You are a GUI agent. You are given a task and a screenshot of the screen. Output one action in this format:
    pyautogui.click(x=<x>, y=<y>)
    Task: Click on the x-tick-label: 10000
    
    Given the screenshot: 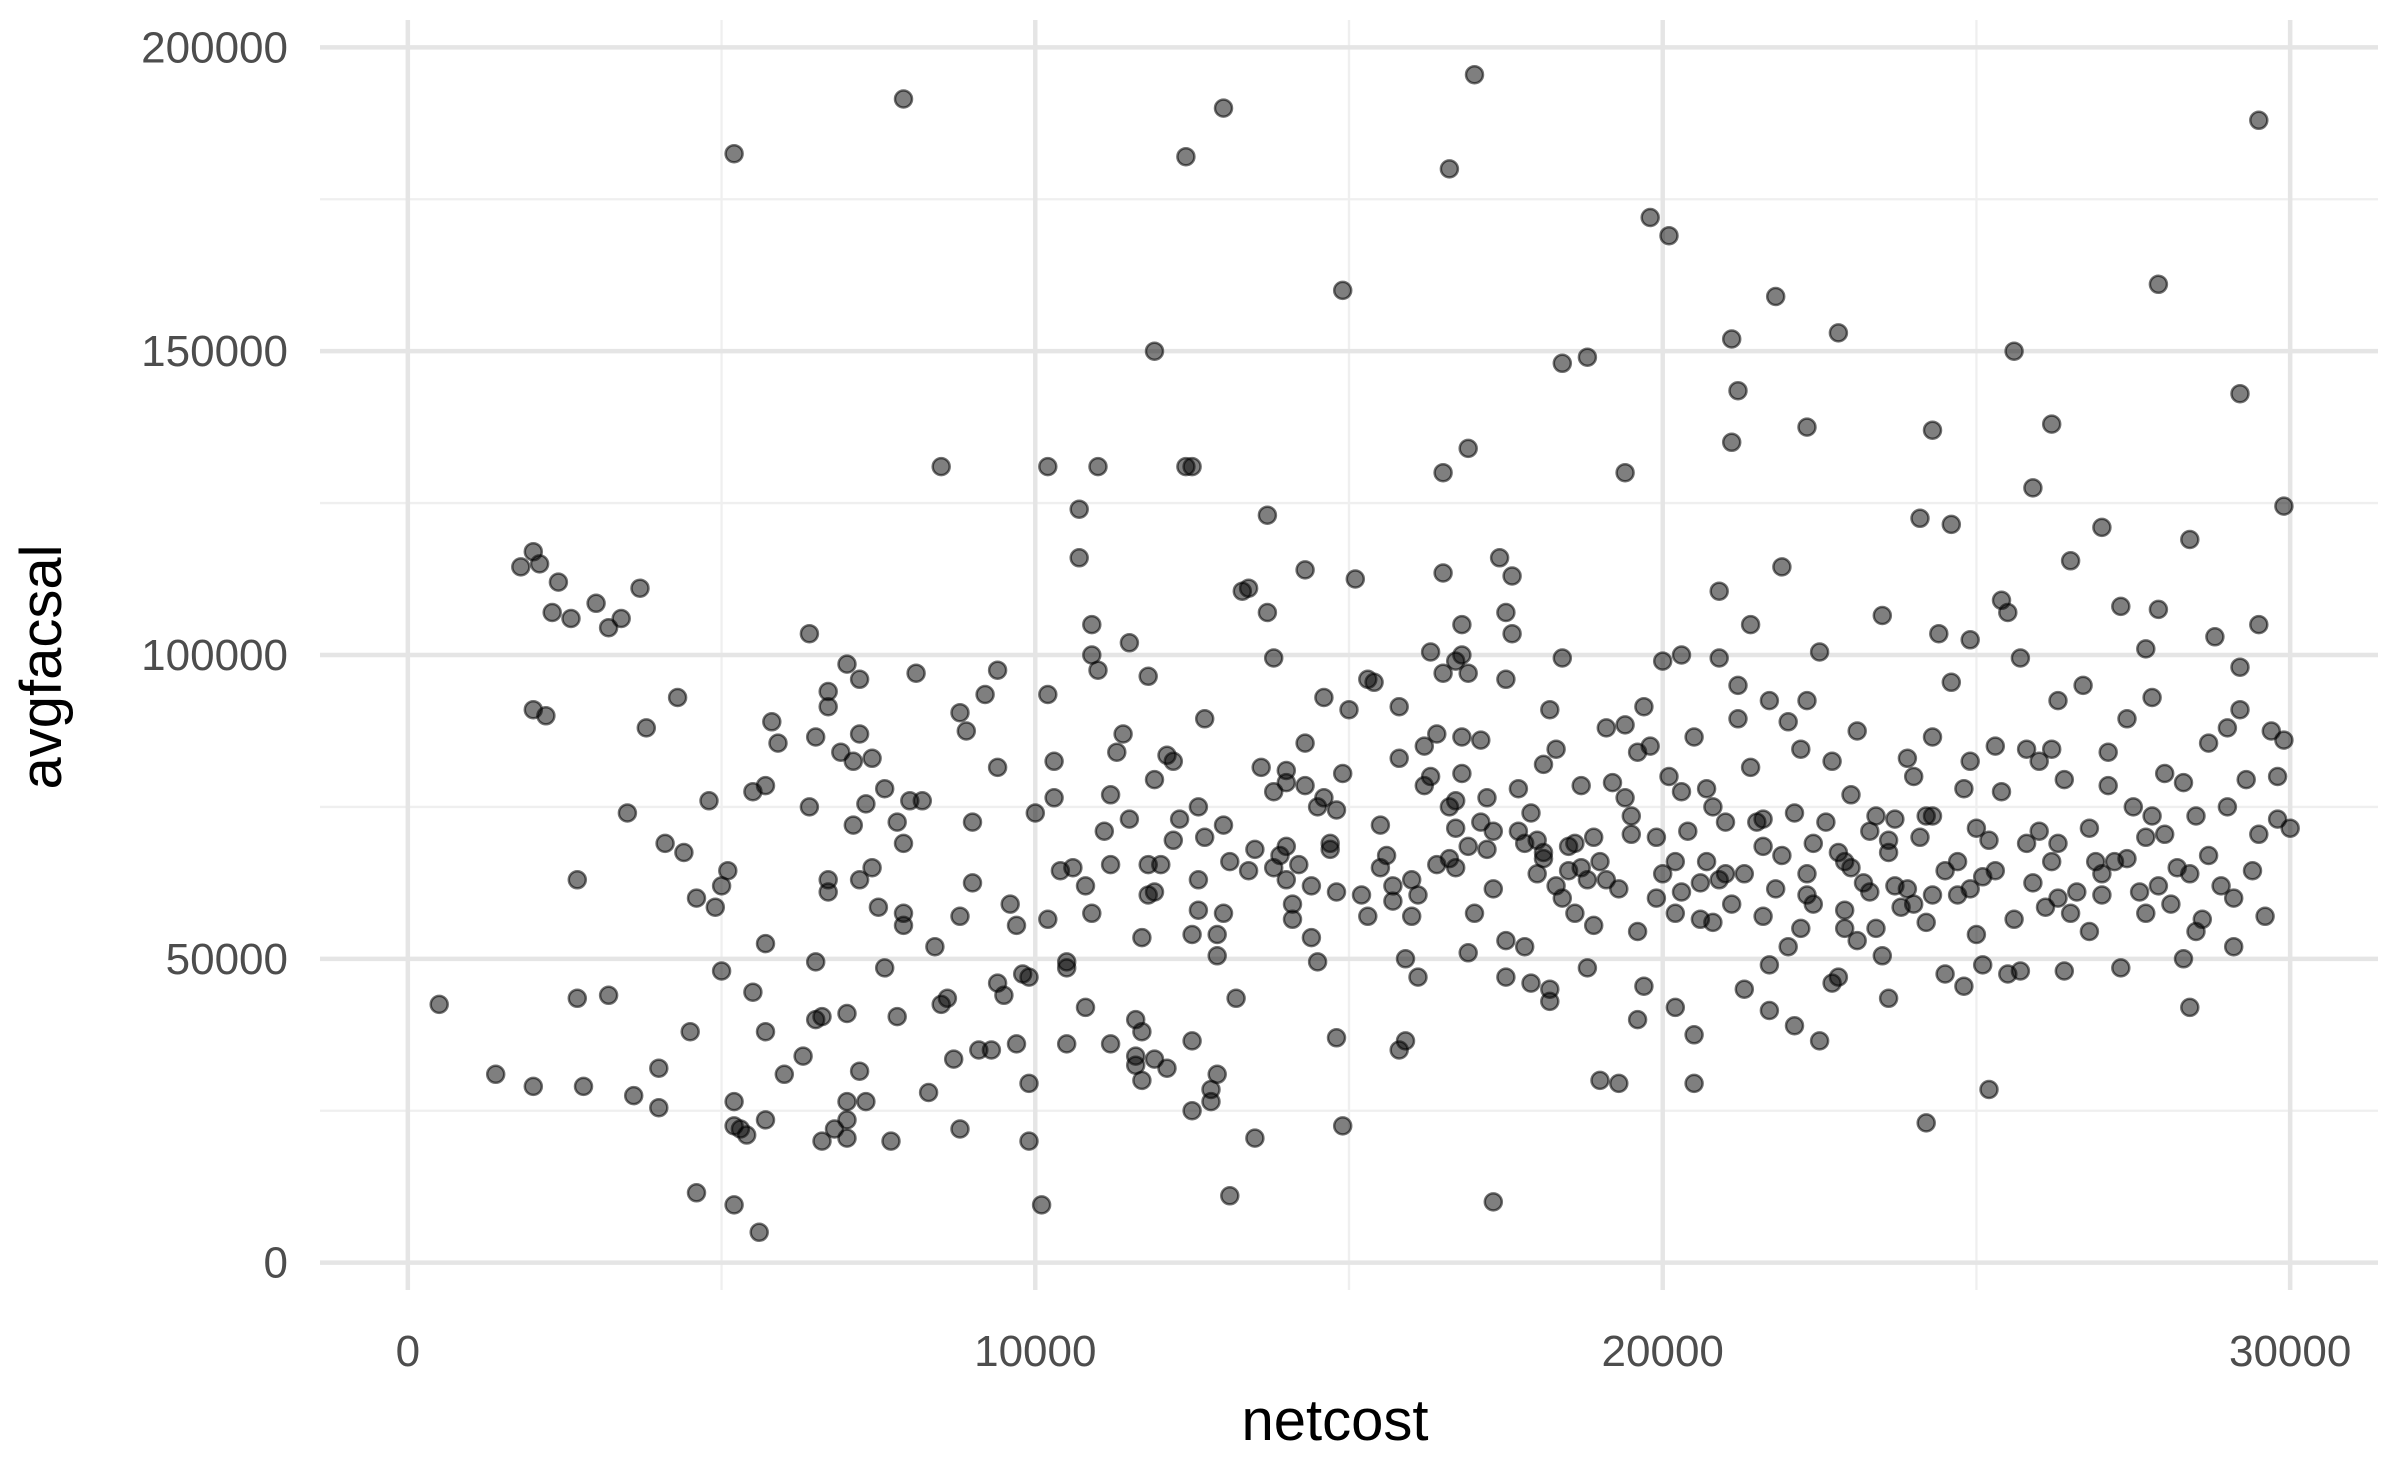 What is the action you would take?
    pyautogui.click(x=1035, y=1351)
    